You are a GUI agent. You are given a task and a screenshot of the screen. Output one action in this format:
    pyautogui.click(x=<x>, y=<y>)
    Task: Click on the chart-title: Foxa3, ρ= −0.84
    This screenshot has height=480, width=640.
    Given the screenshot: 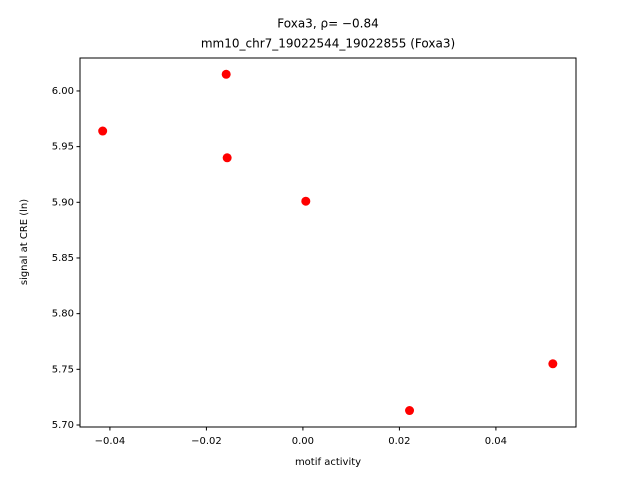 What is the action you would take?
    pyautogui.click(x=327, y=24)
    